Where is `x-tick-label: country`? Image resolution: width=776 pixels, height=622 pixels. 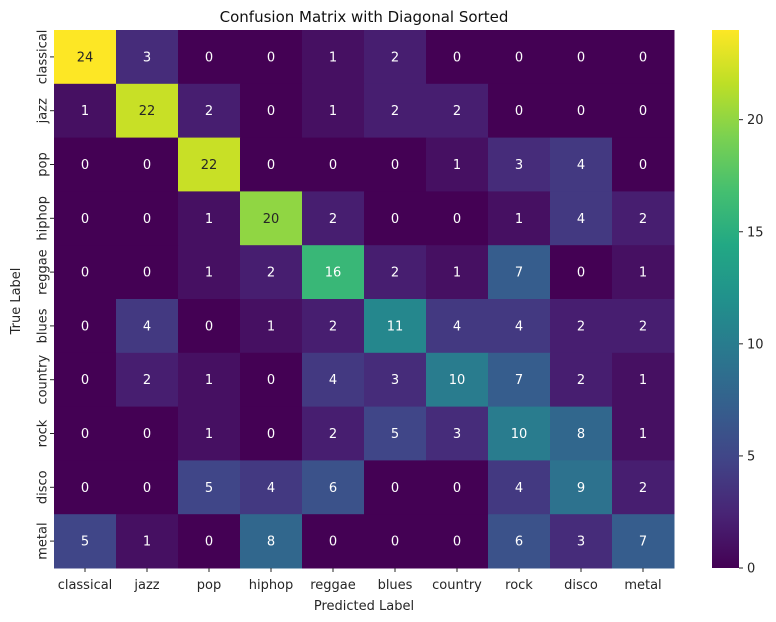 x-tick-label: country is located at coordinates (457, 585).